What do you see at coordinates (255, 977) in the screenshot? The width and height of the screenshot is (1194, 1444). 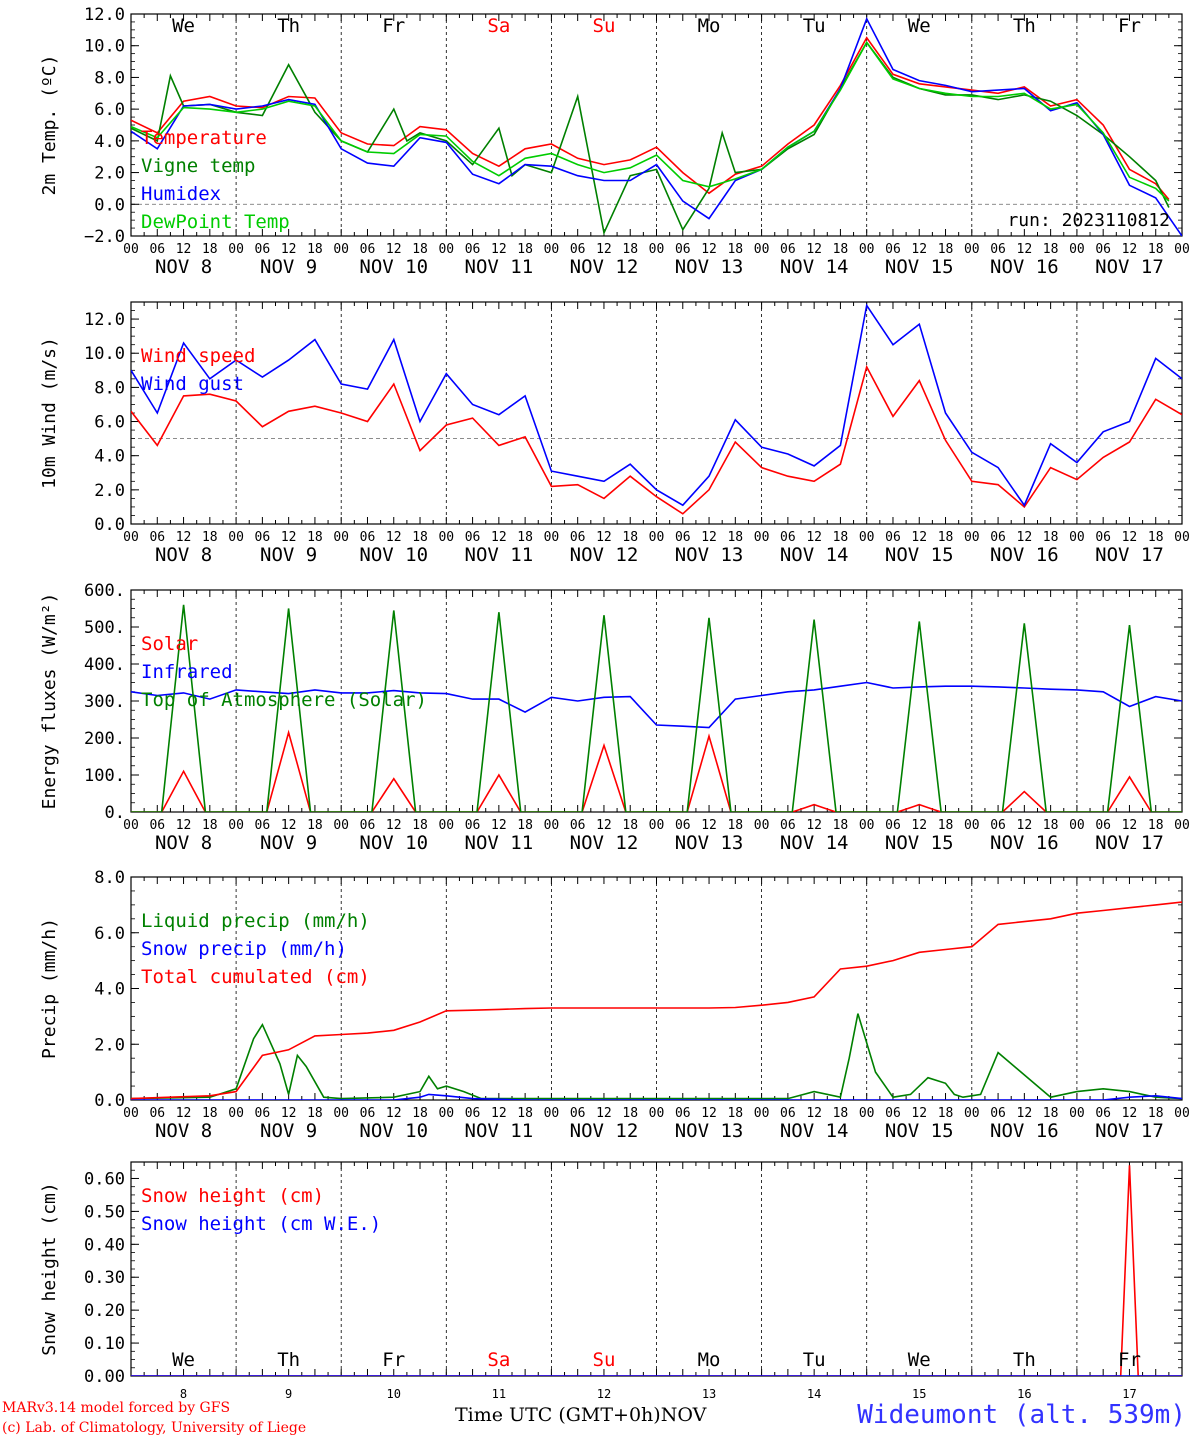 I see `legend-entry: Total cumulated (cm)` at bounding box center [255, 977].